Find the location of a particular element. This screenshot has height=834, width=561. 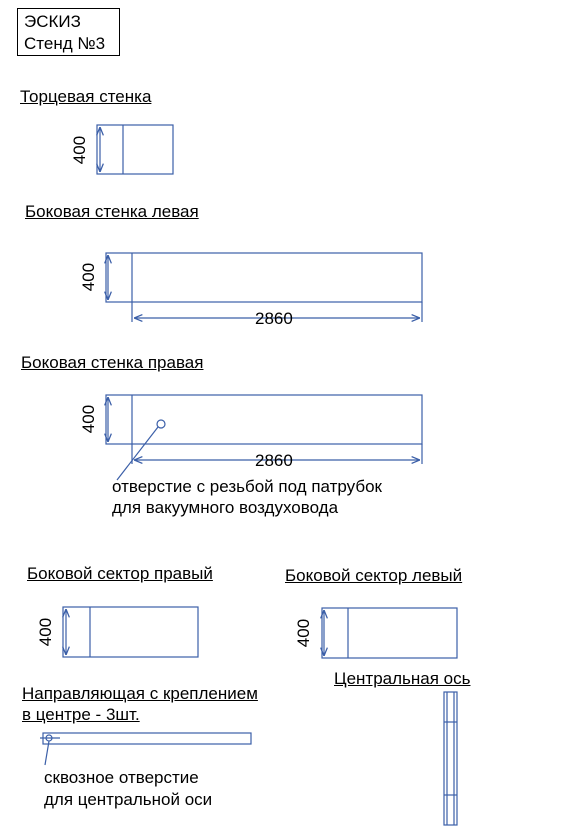

end-wall-height-value: 400 is located at coordinates (79, 150).